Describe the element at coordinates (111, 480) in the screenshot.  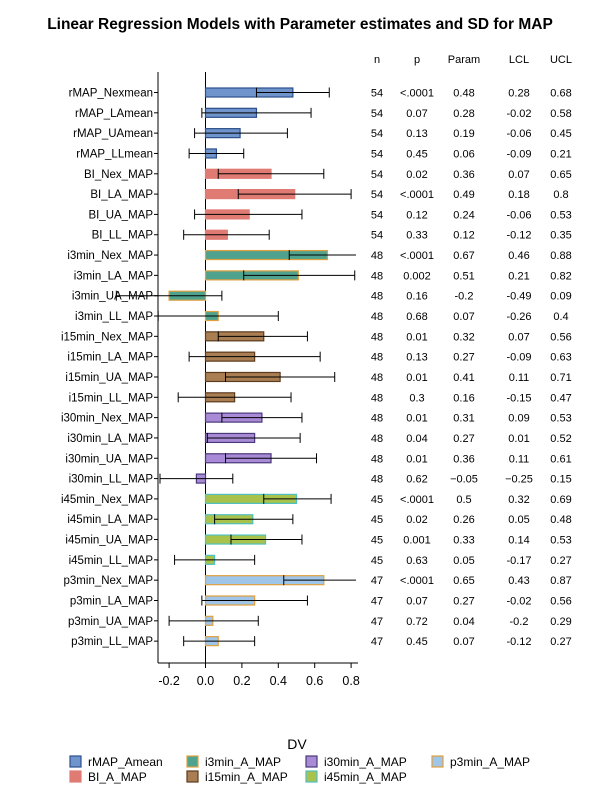
I see `row-label: i30min_LL_MAP` at that location.